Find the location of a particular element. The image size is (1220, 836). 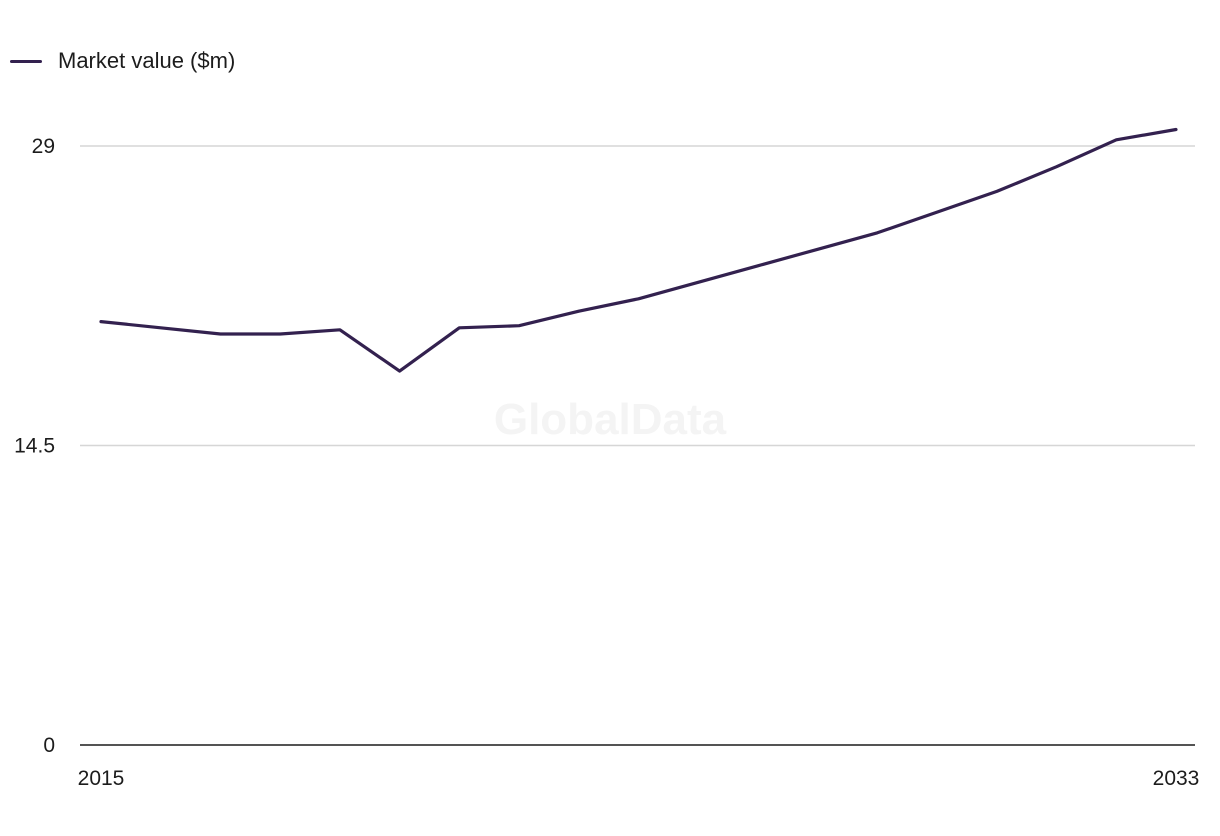

x-tick-label: 2015 is located at coordinates (101, 778).